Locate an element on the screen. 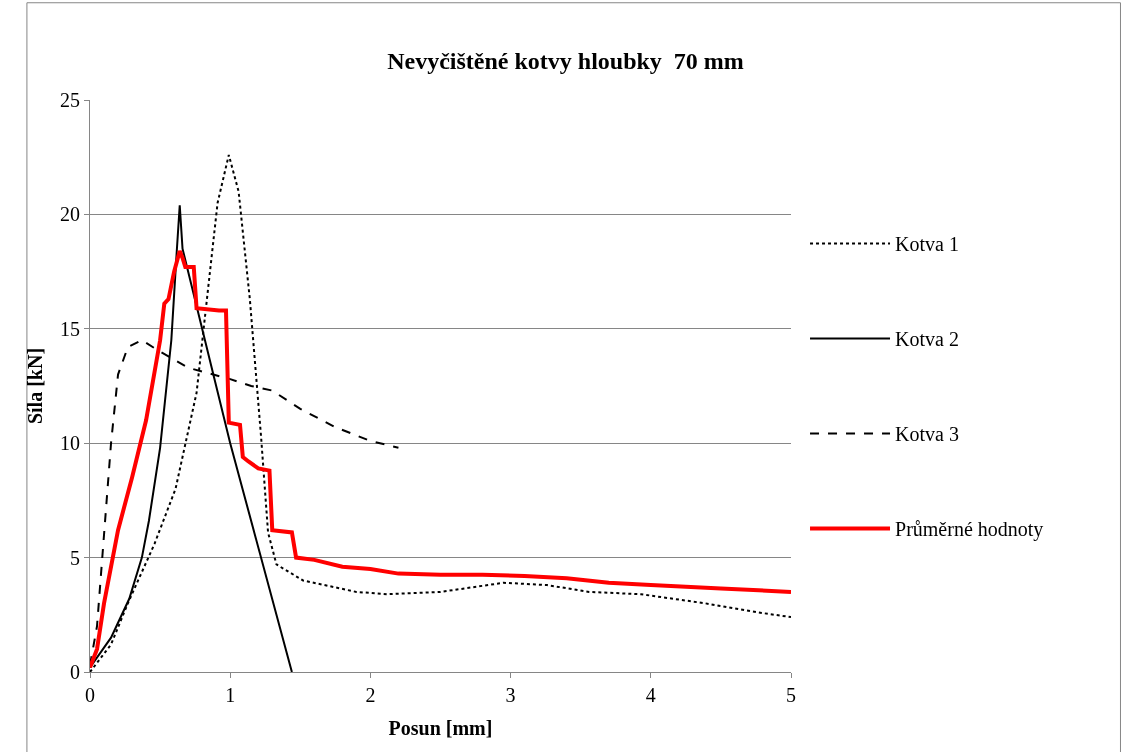  y-tick-label: 0 is located at coordinates (75, 672).